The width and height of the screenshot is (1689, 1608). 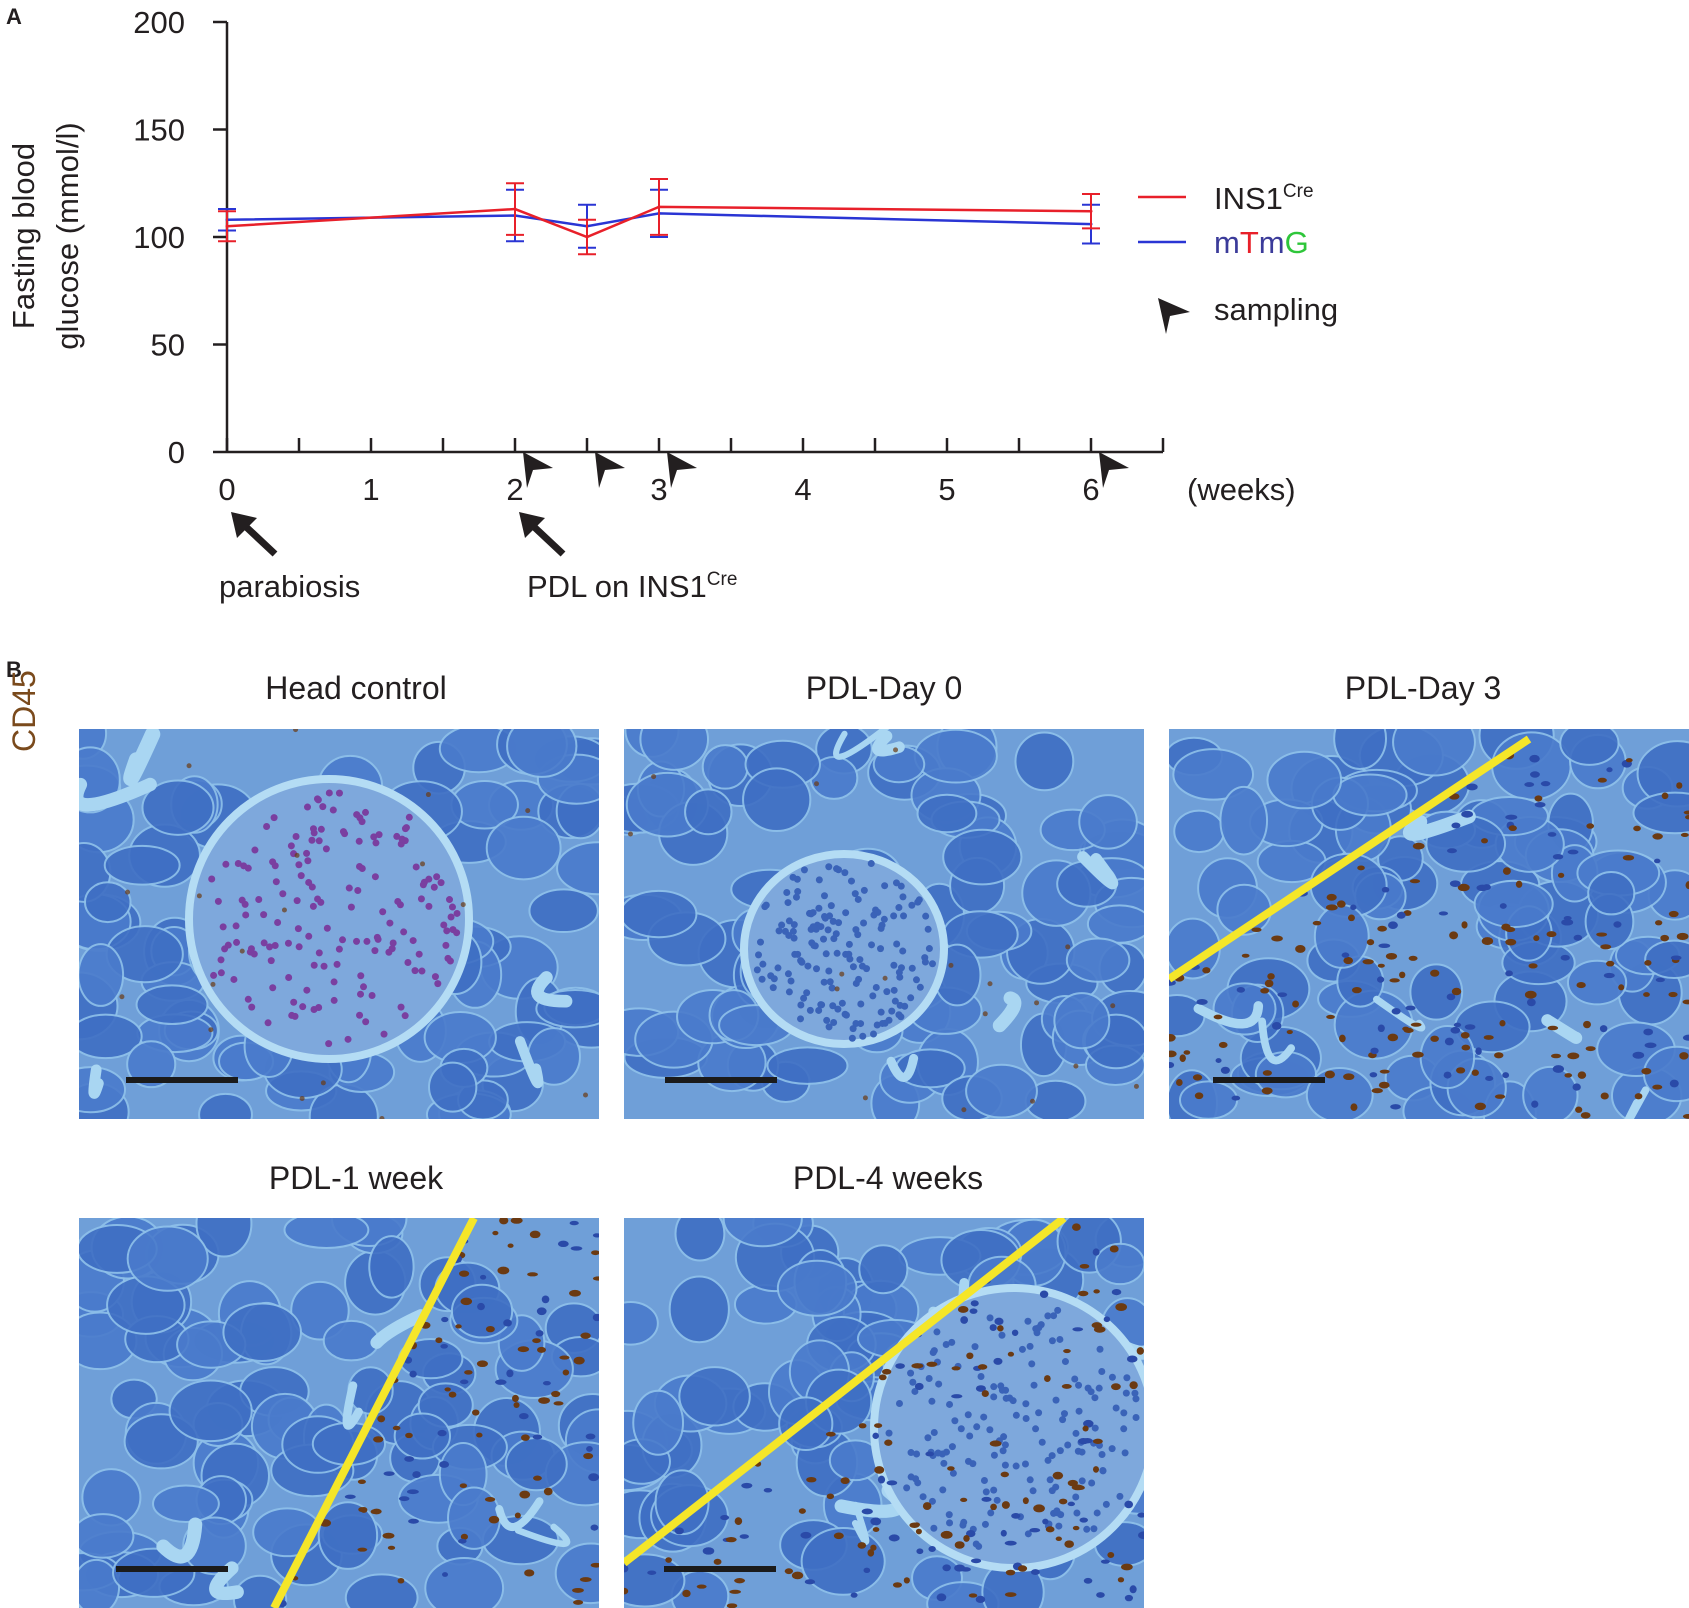 What do you see at coordinates (289, 586) in the screenshot?
I see `event-label-0: parabiosis` at bounding box center [289, 586].